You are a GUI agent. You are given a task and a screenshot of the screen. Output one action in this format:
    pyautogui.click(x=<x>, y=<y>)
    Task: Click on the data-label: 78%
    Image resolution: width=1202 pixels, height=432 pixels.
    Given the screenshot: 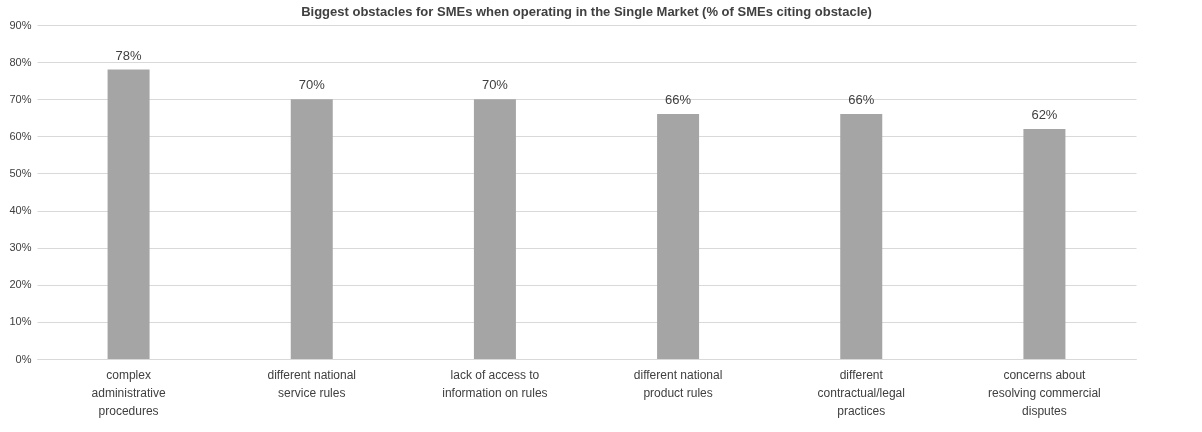 What is the action you would take?
    pyautogui.click(x=129, y=55)
    